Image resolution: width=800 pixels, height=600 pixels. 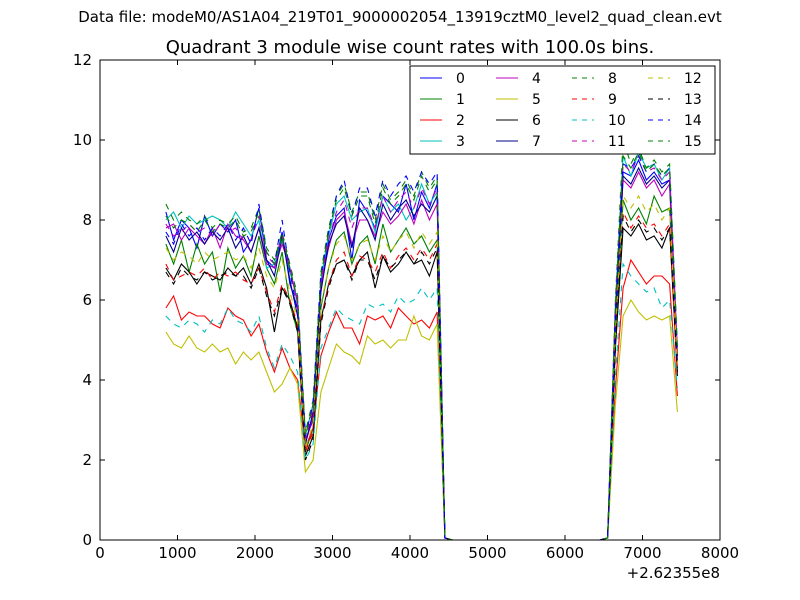 I want to click on legend-label-9: 9, so click(x=612, y=100).